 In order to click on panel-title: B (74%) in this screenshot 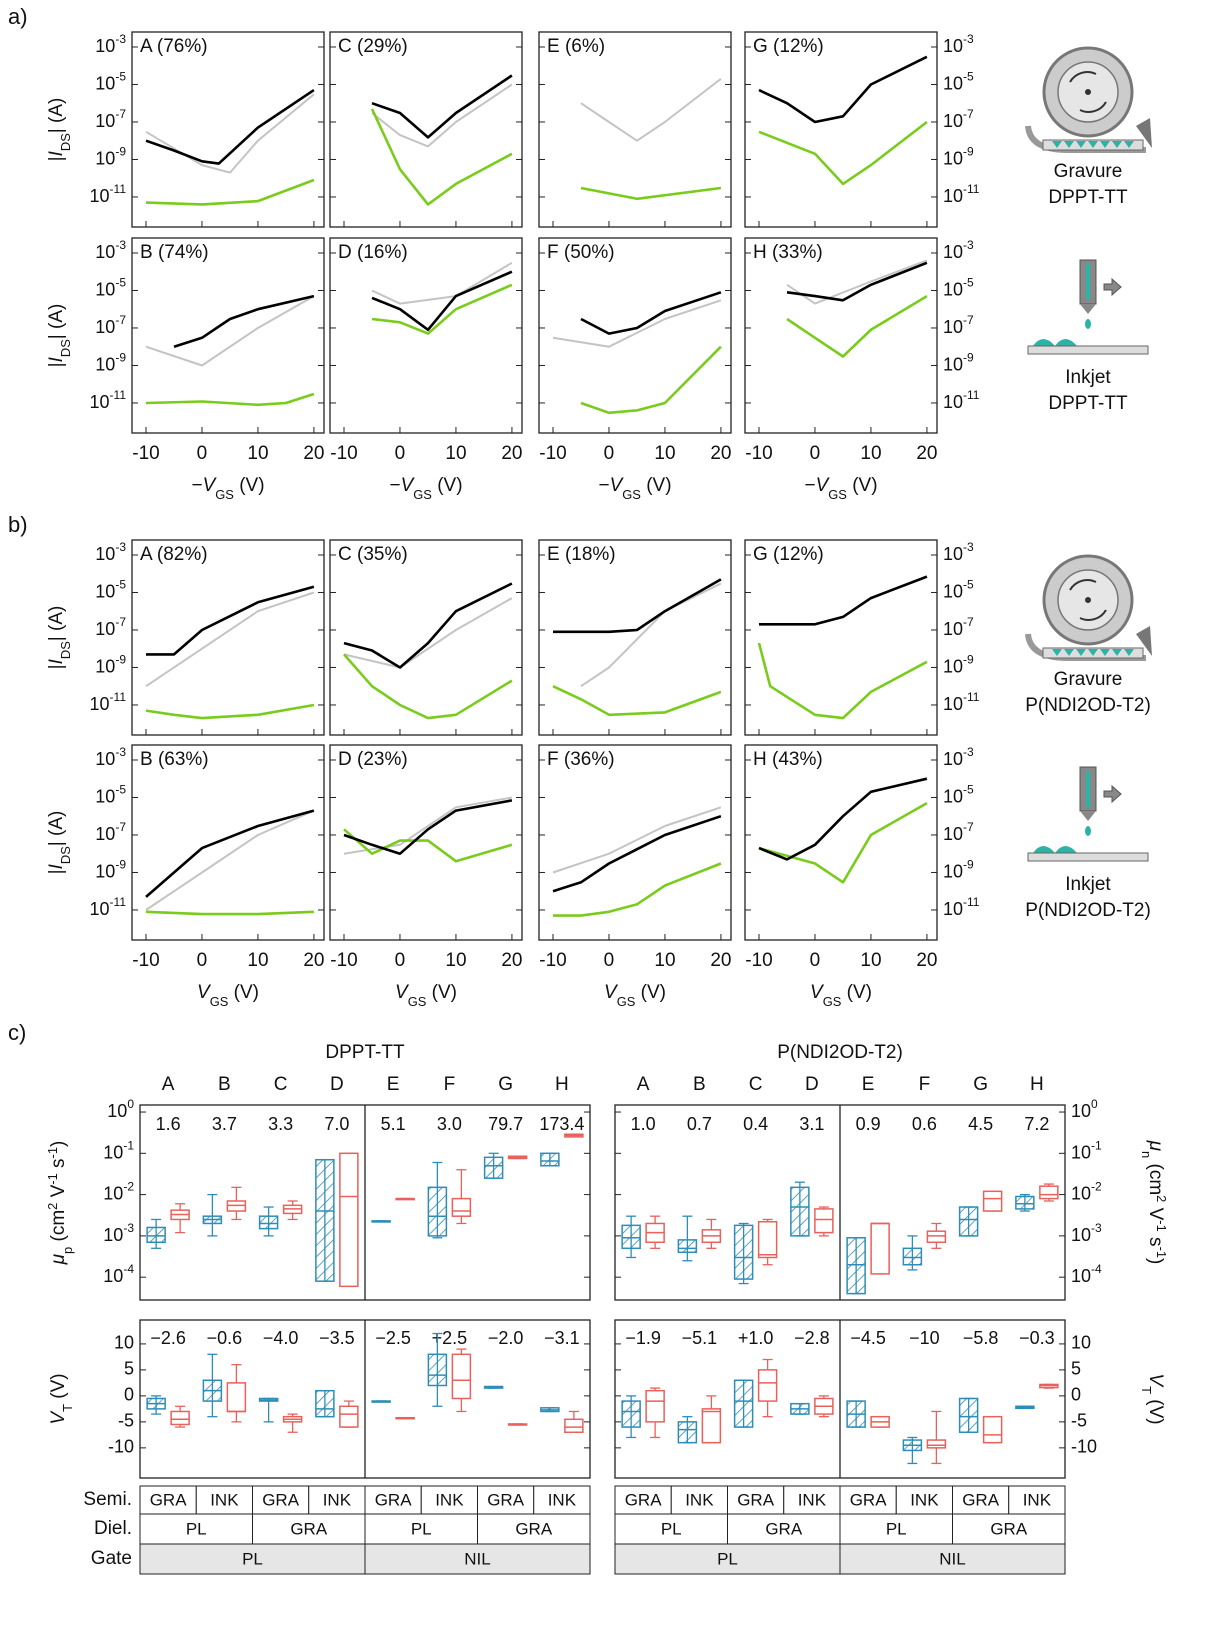, I will do `click(174, 252)`.